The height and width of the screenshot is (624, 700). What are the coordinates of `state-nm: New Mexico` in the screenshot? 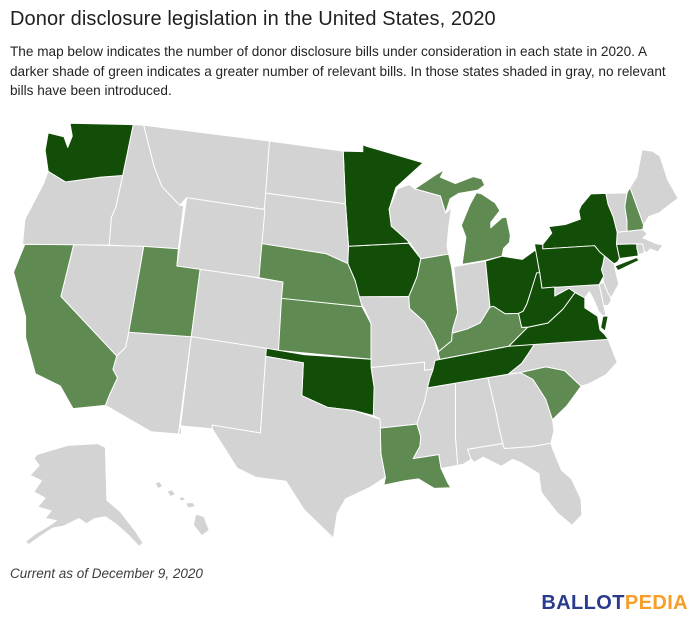 It's located at (222, 385).